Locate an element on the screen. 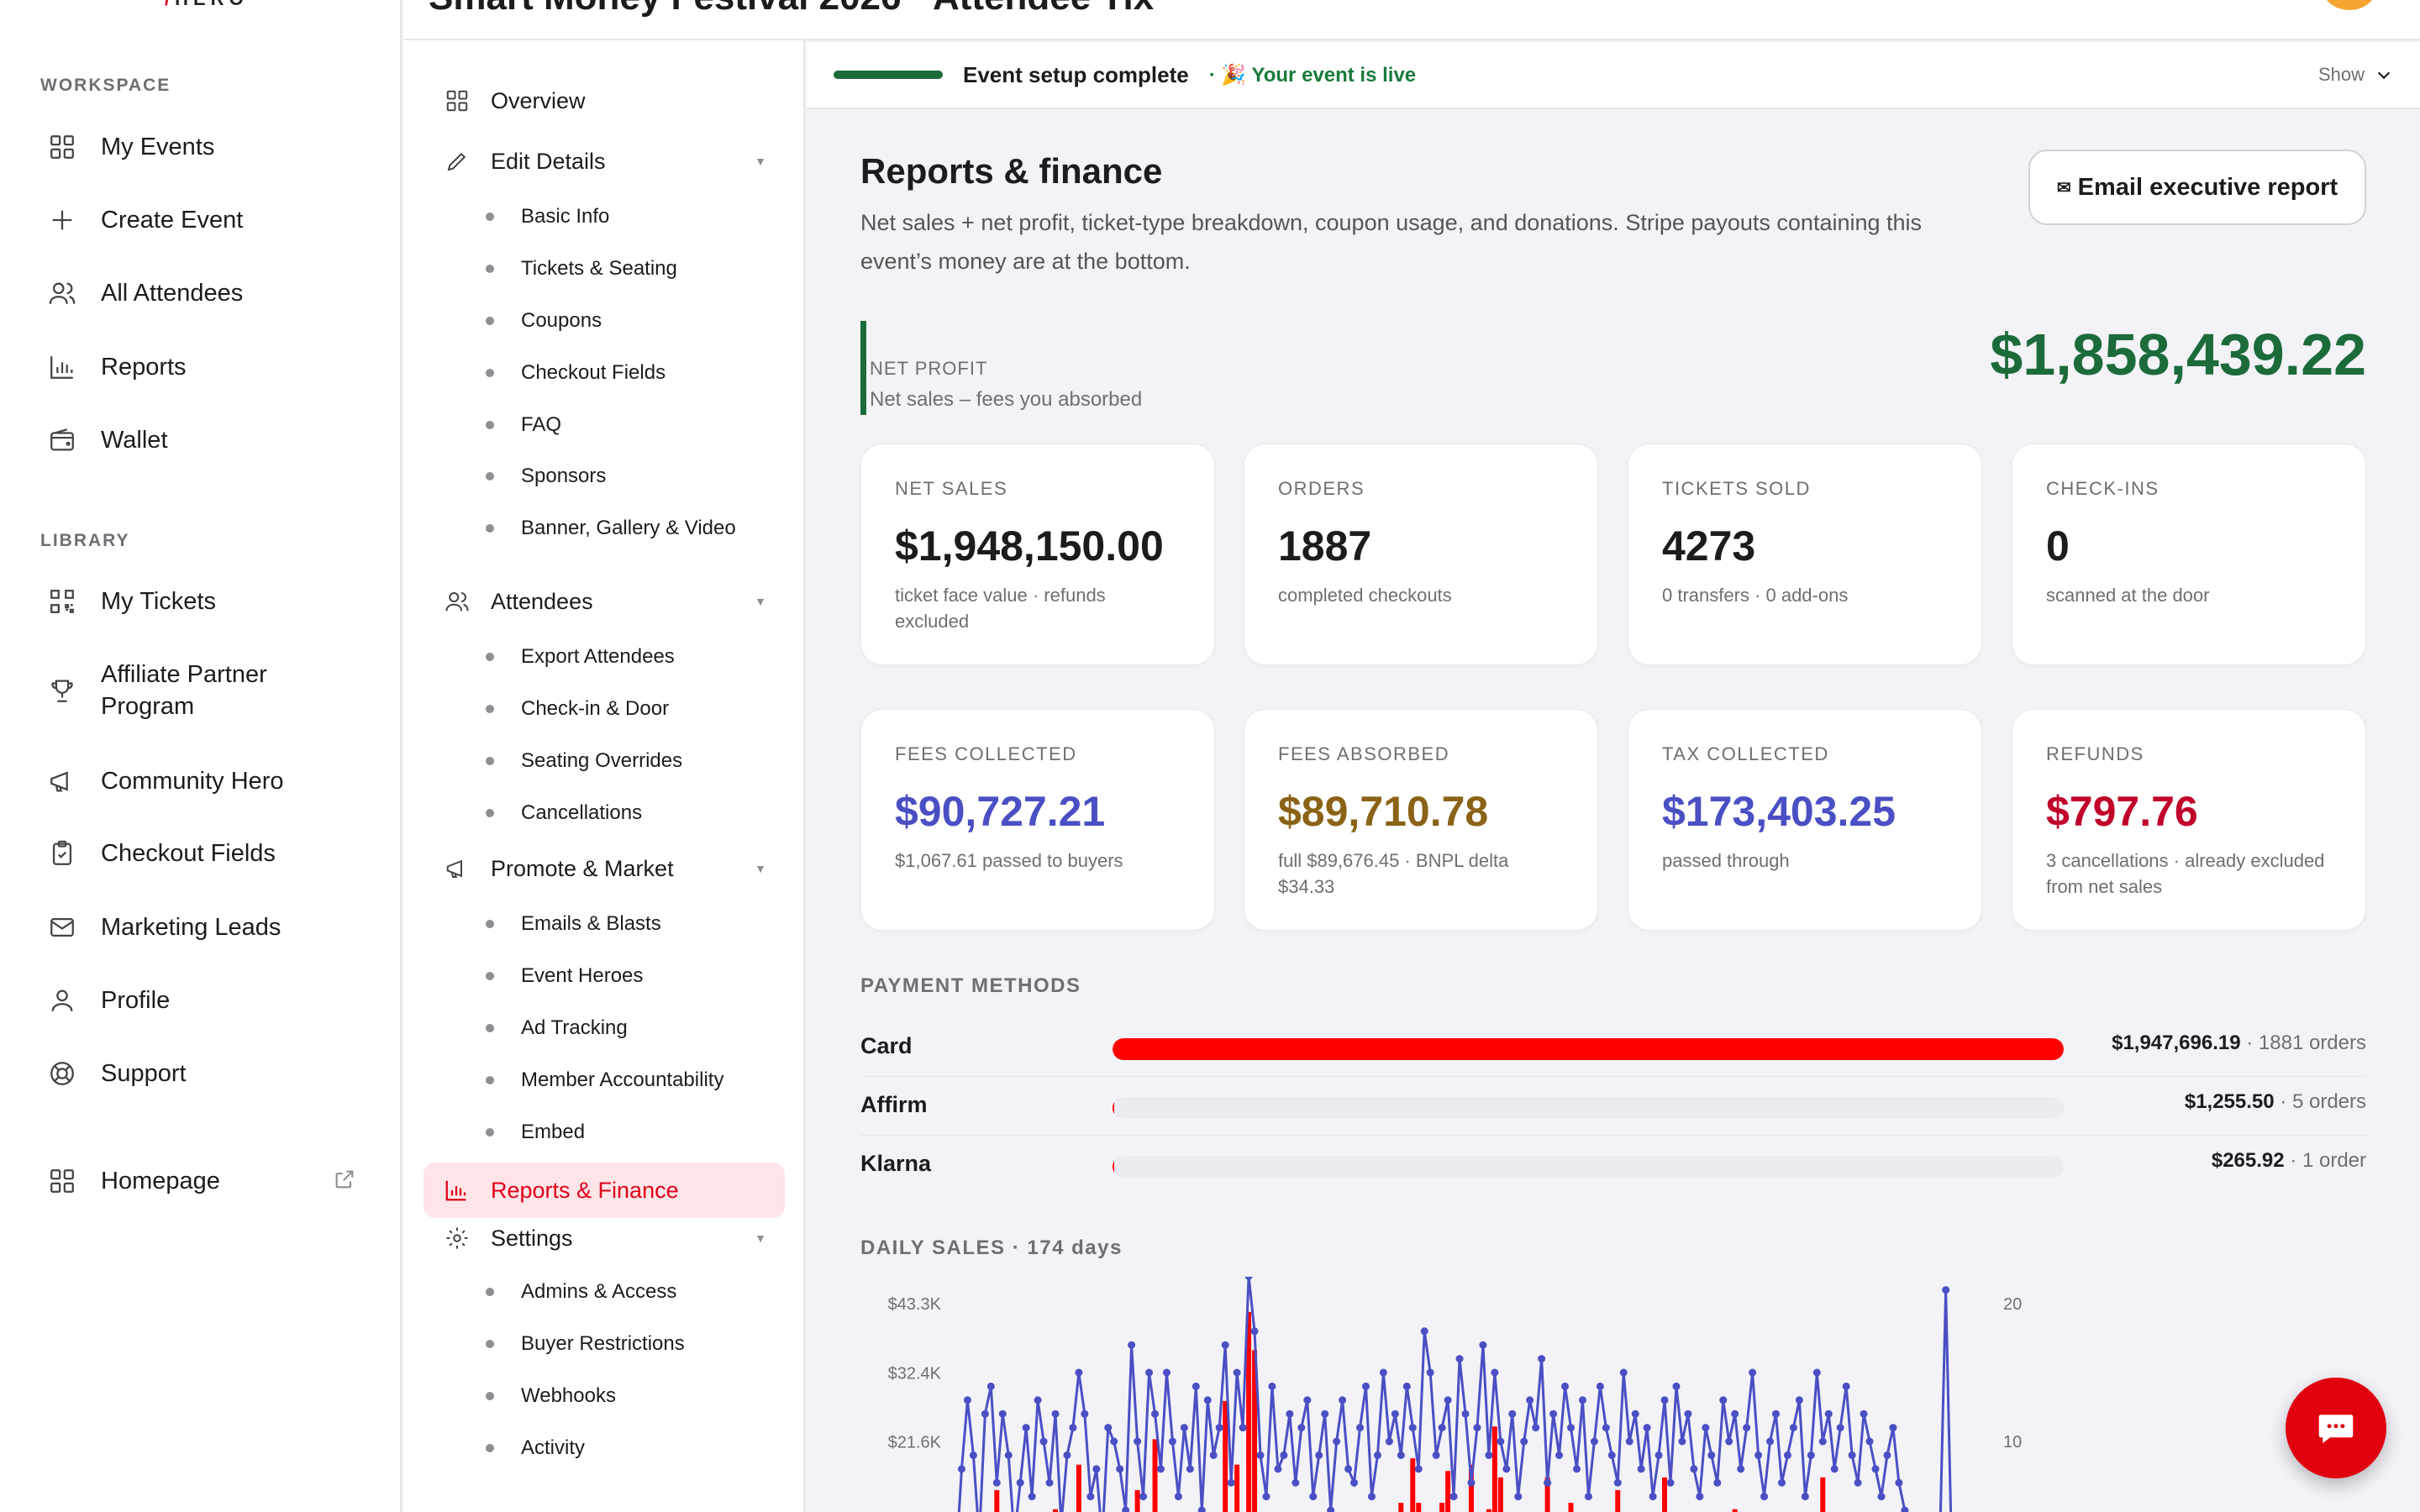 Image resolution: width=2420 pixels, height=1512 pixels. sidebar-item-profile: Profile is located at coordinates (215, 1000).